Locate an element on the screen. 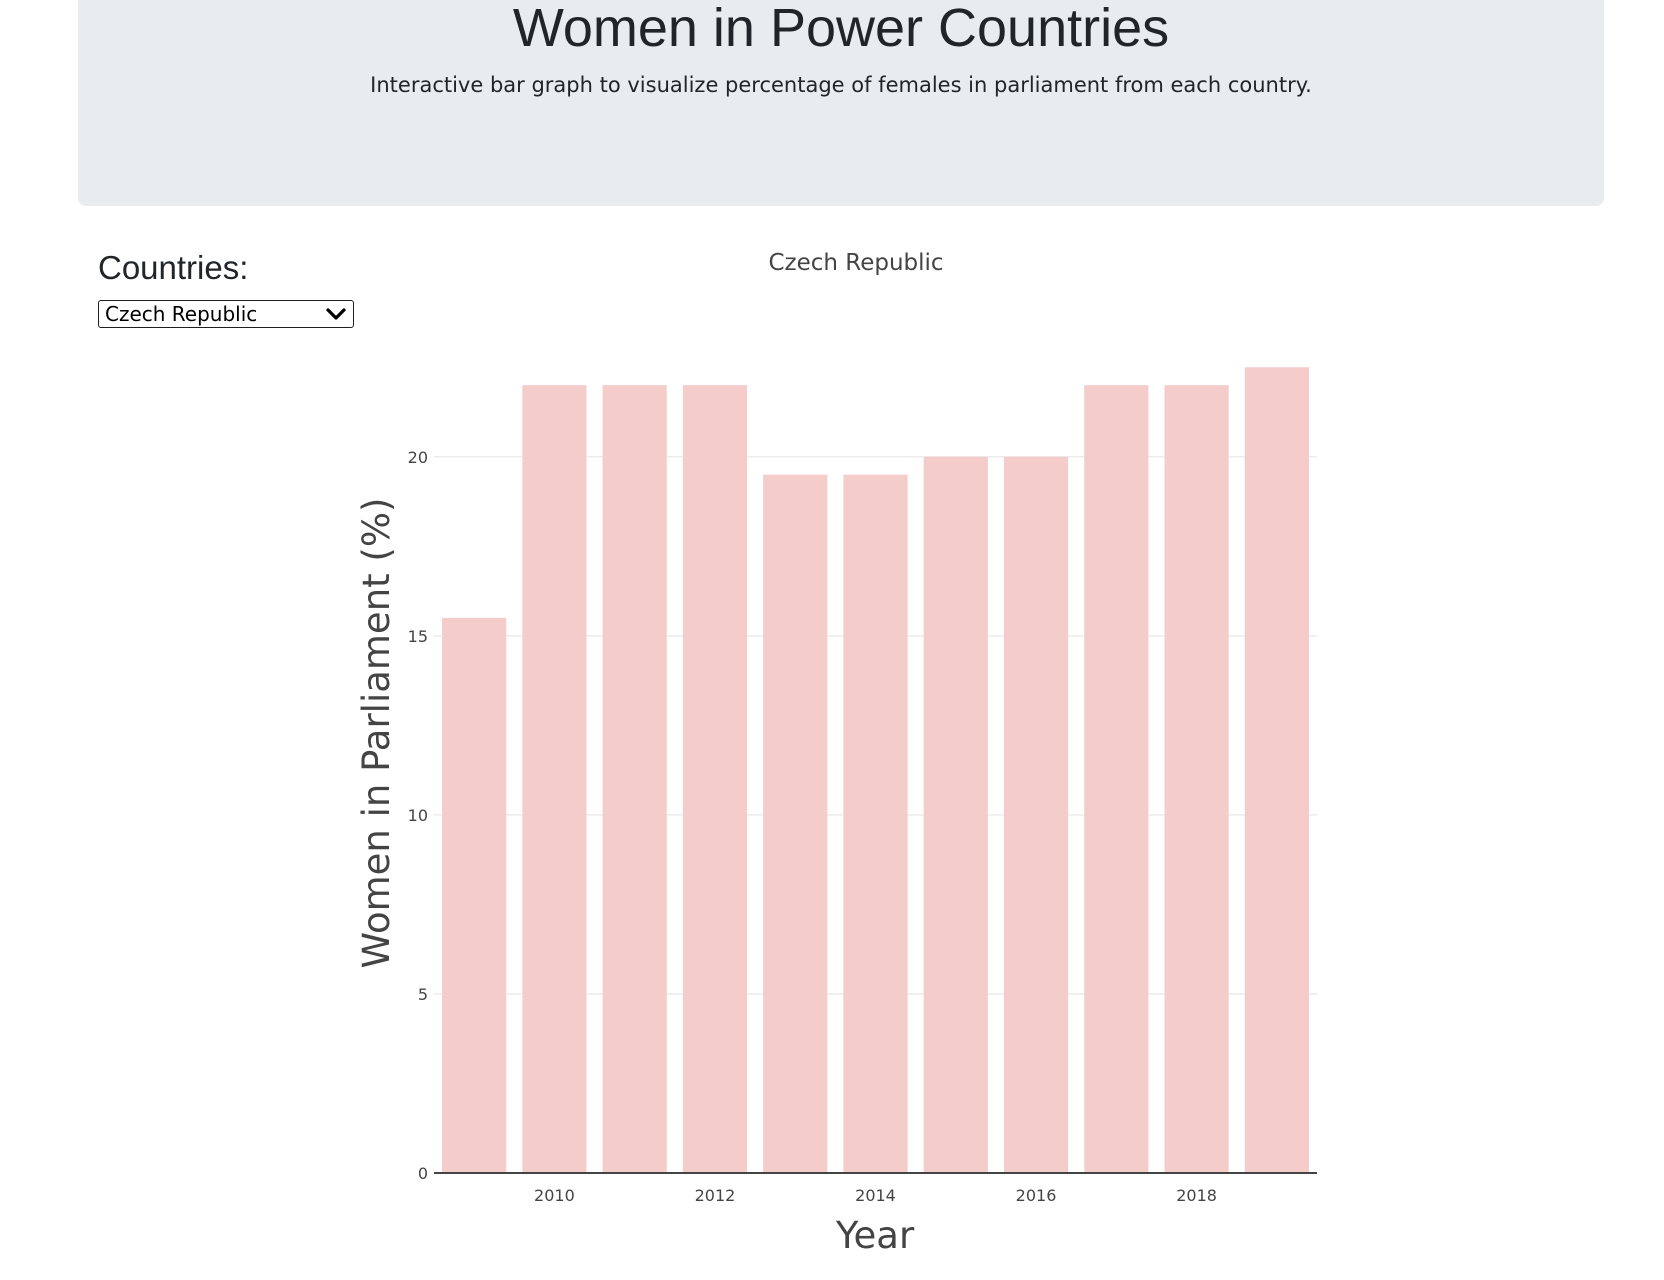 This screenshot has height=1280, width=1664. page-title: Women in Power Countries is located at coordinates (841, 29).